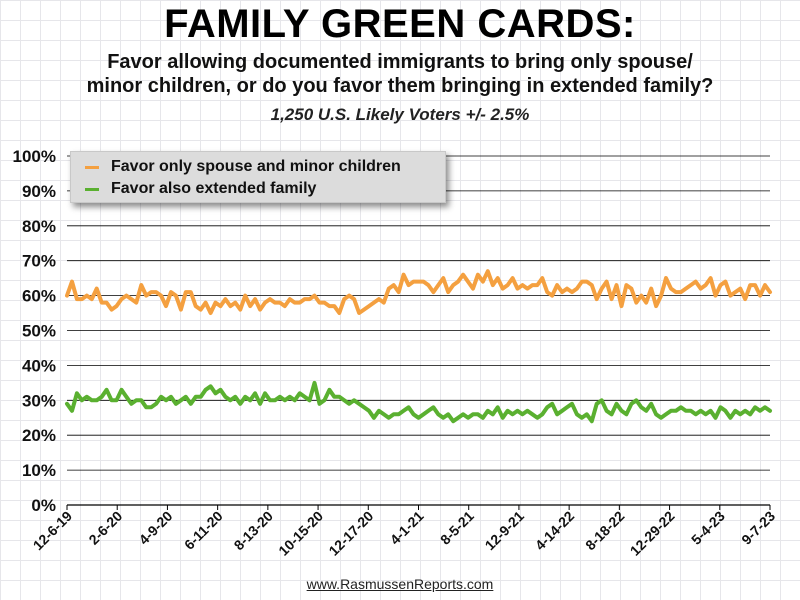 The image size is (800, 600). Describe the element at coordinates (400, 114) in the screenshot. I see `sample-description: 1,250 U.S. Likely Voters +/- 2.5%` at that location.